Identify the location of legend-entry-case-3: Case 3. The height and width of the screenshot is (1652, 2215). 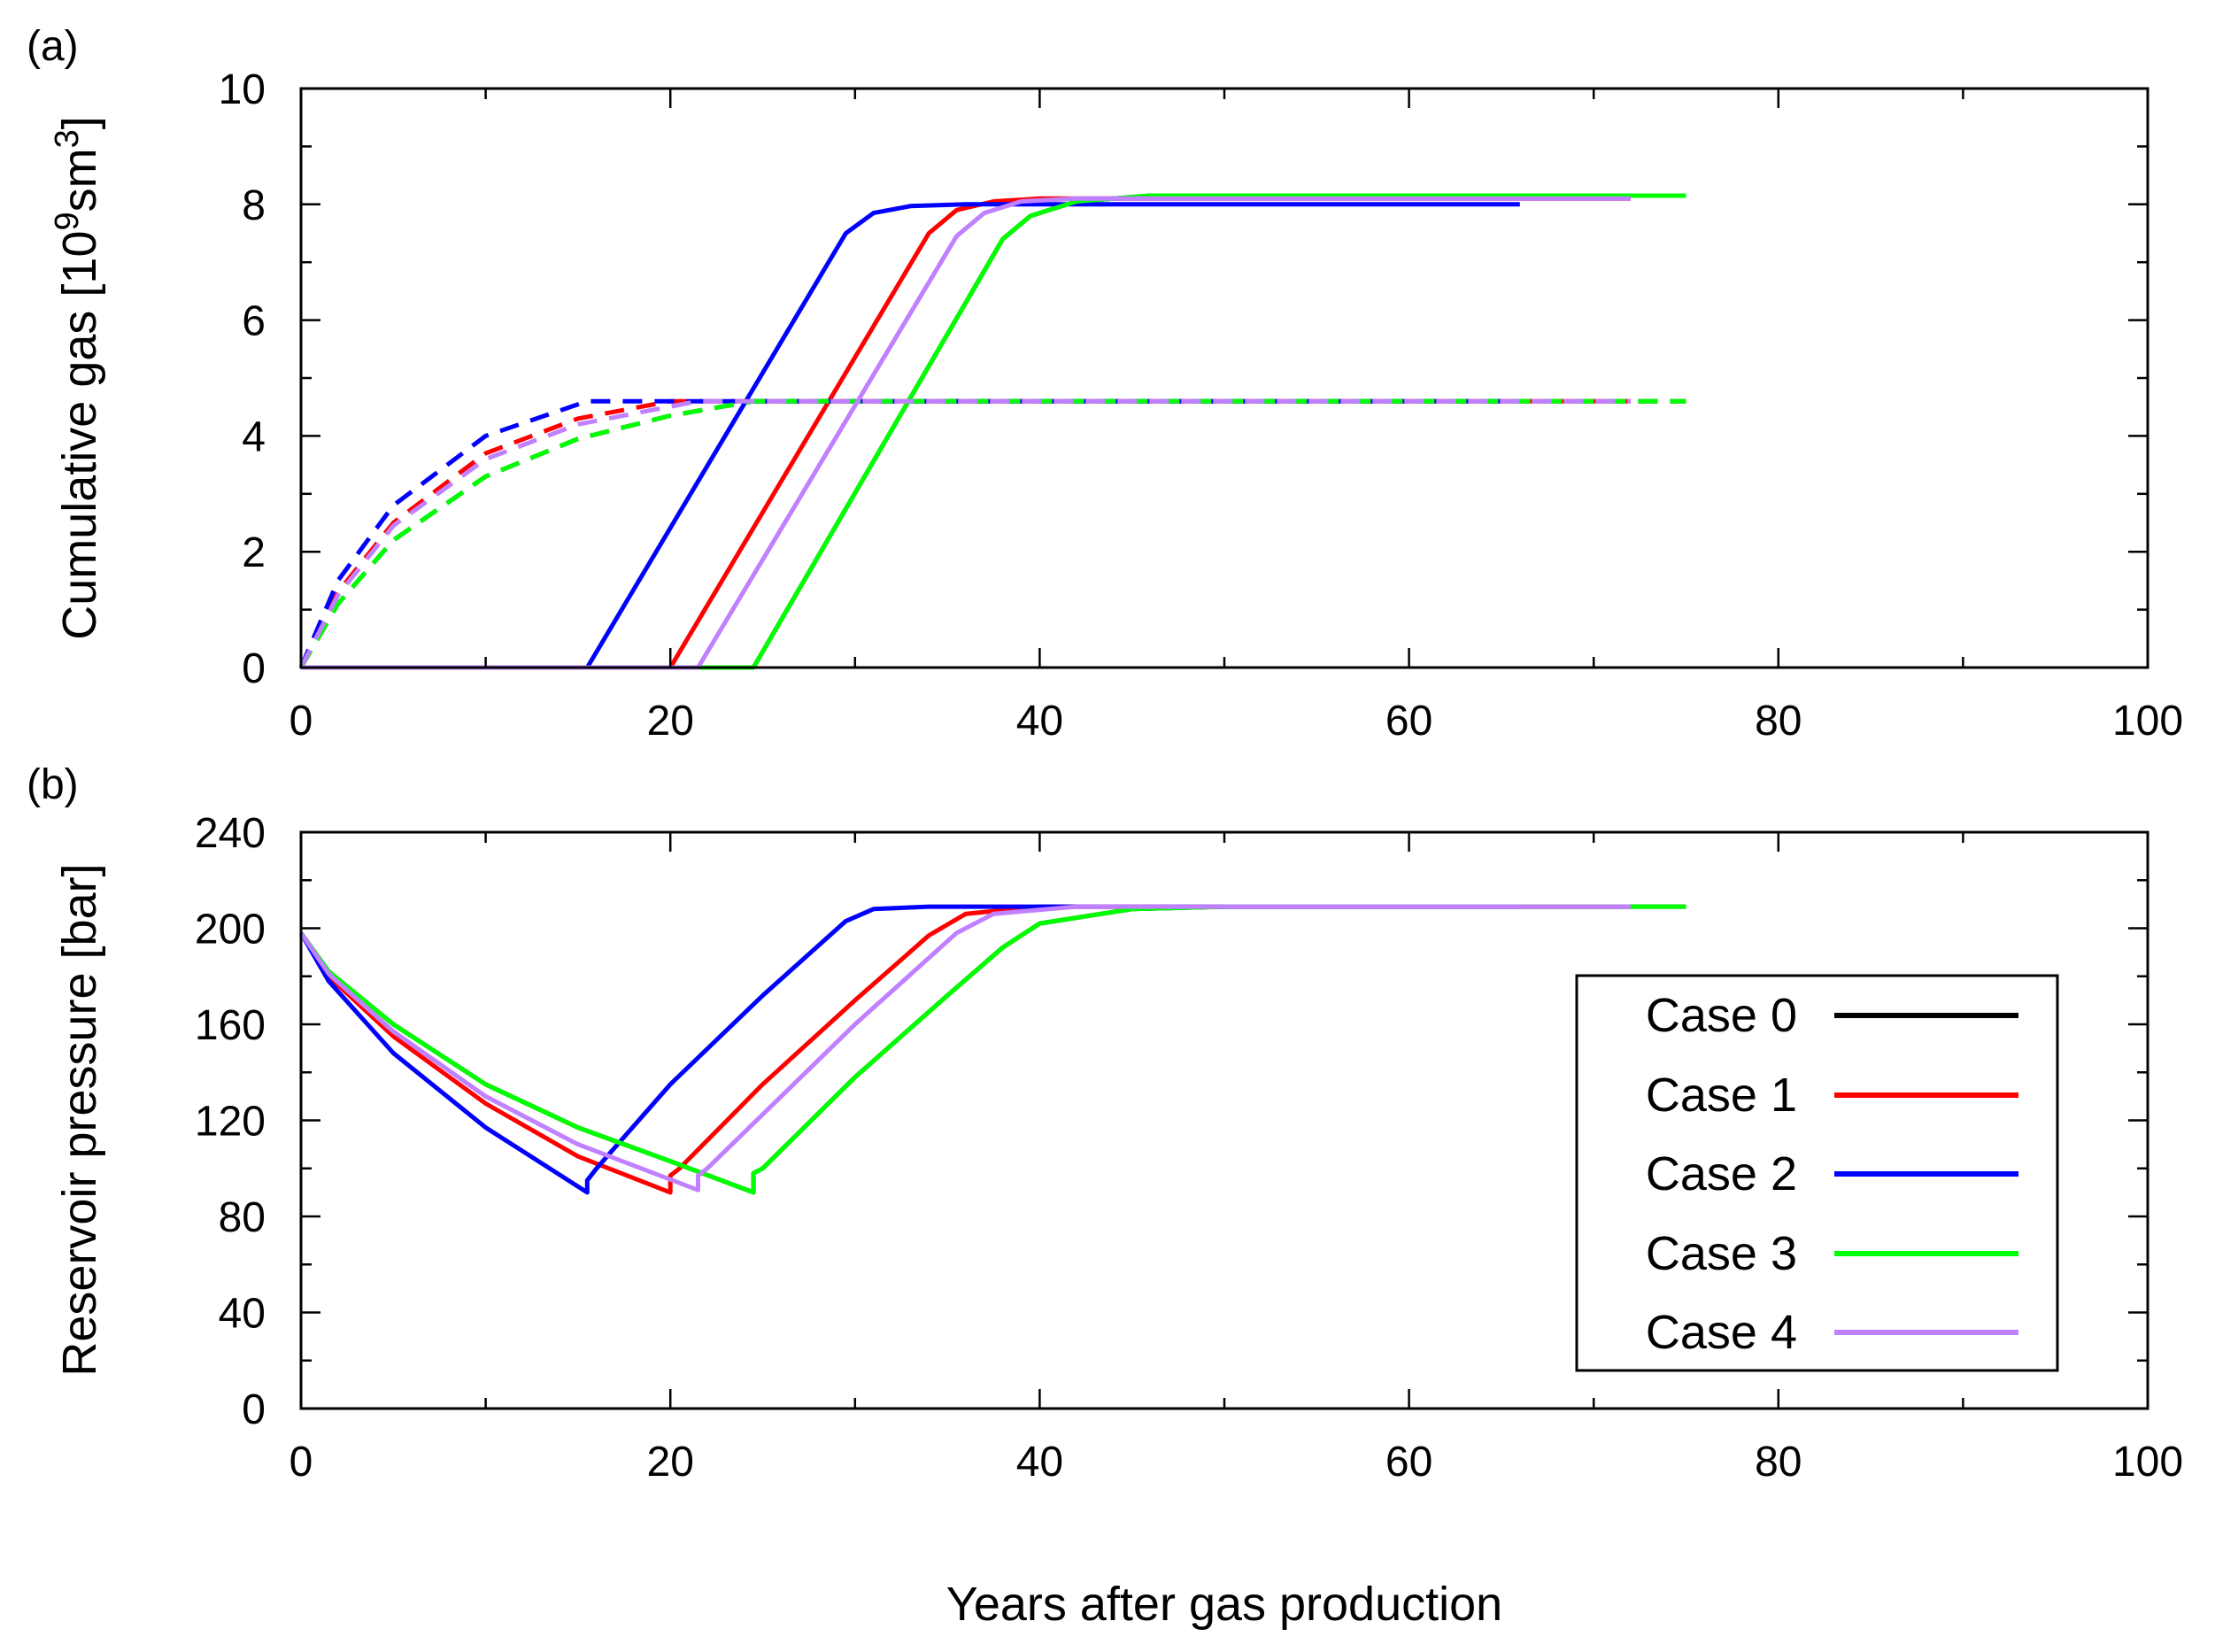
(1832, 1253).